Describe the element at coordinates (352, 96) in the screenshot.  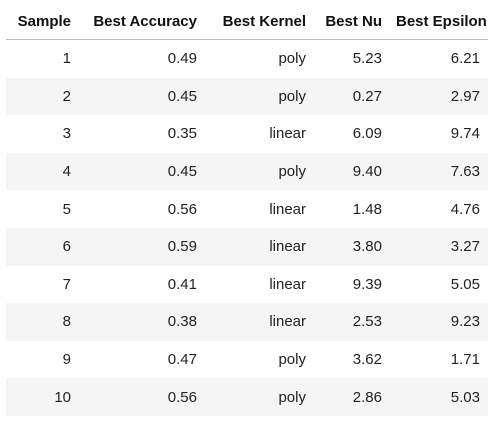
I see `cell-best-nu: 0.27` at that location.